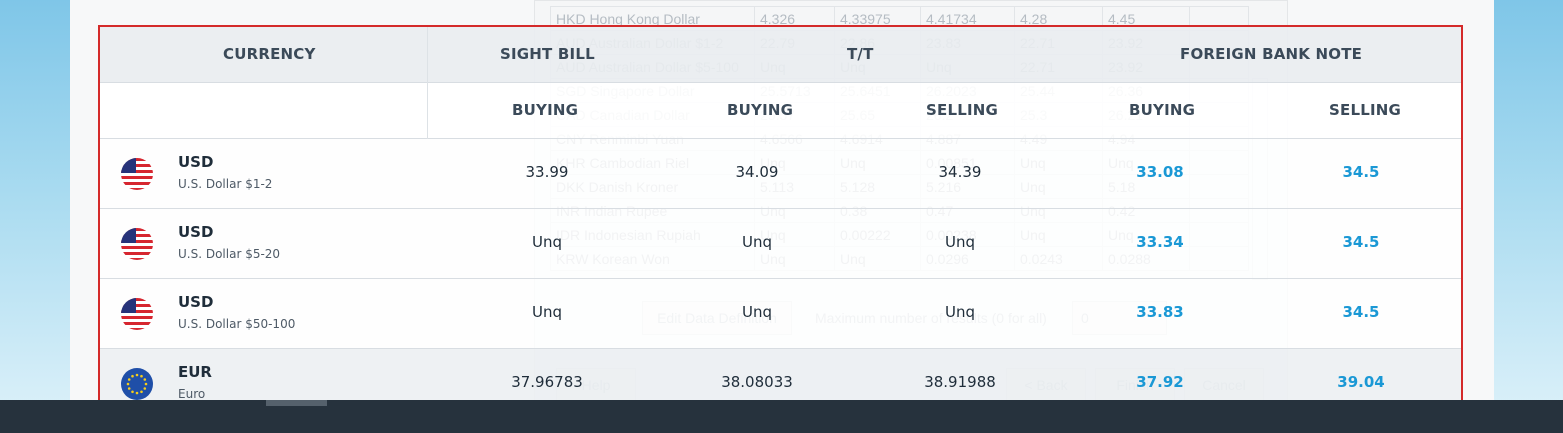 The image size is (1563, 433). I want to click on column-divider, so click(427, 83).